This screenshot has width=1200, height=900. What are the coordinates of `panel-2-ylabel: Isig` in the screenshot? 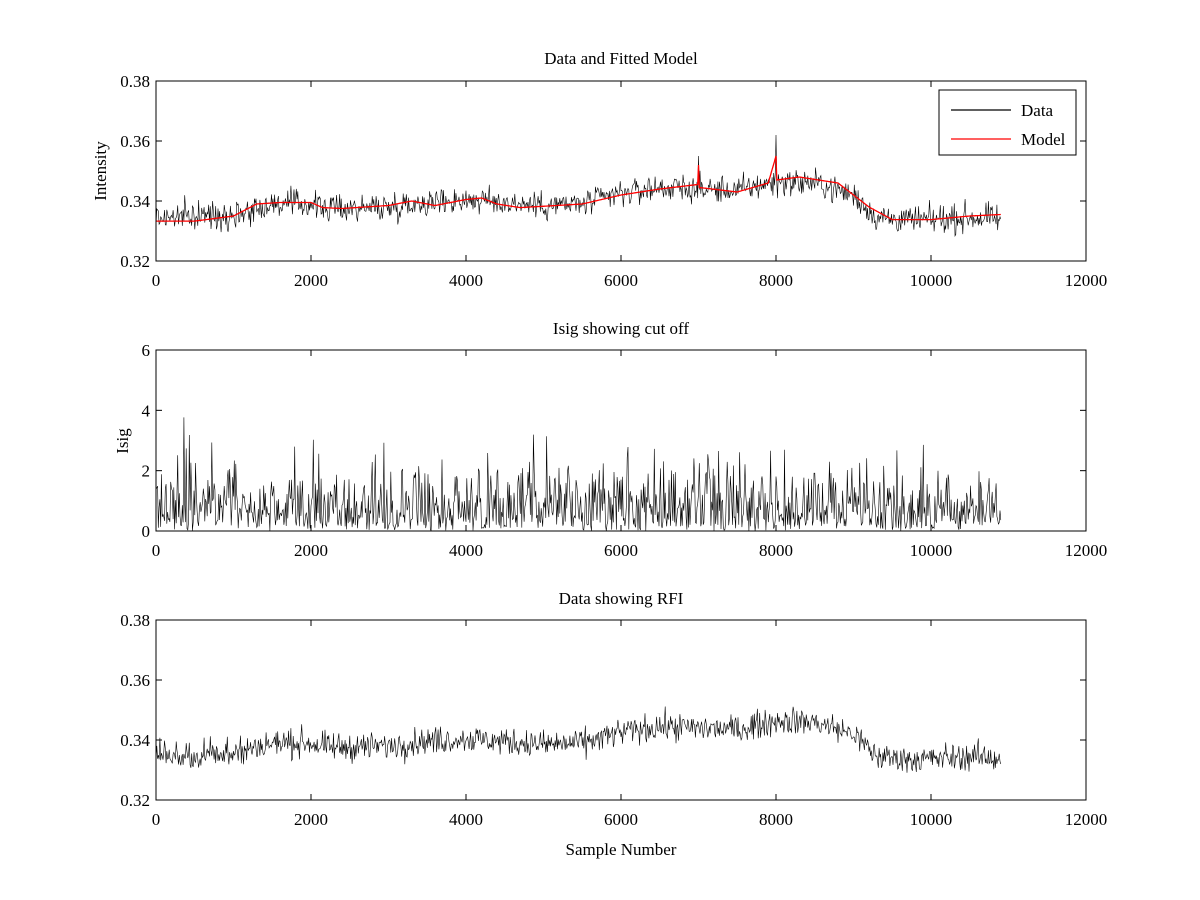 It's located at (122, 441).